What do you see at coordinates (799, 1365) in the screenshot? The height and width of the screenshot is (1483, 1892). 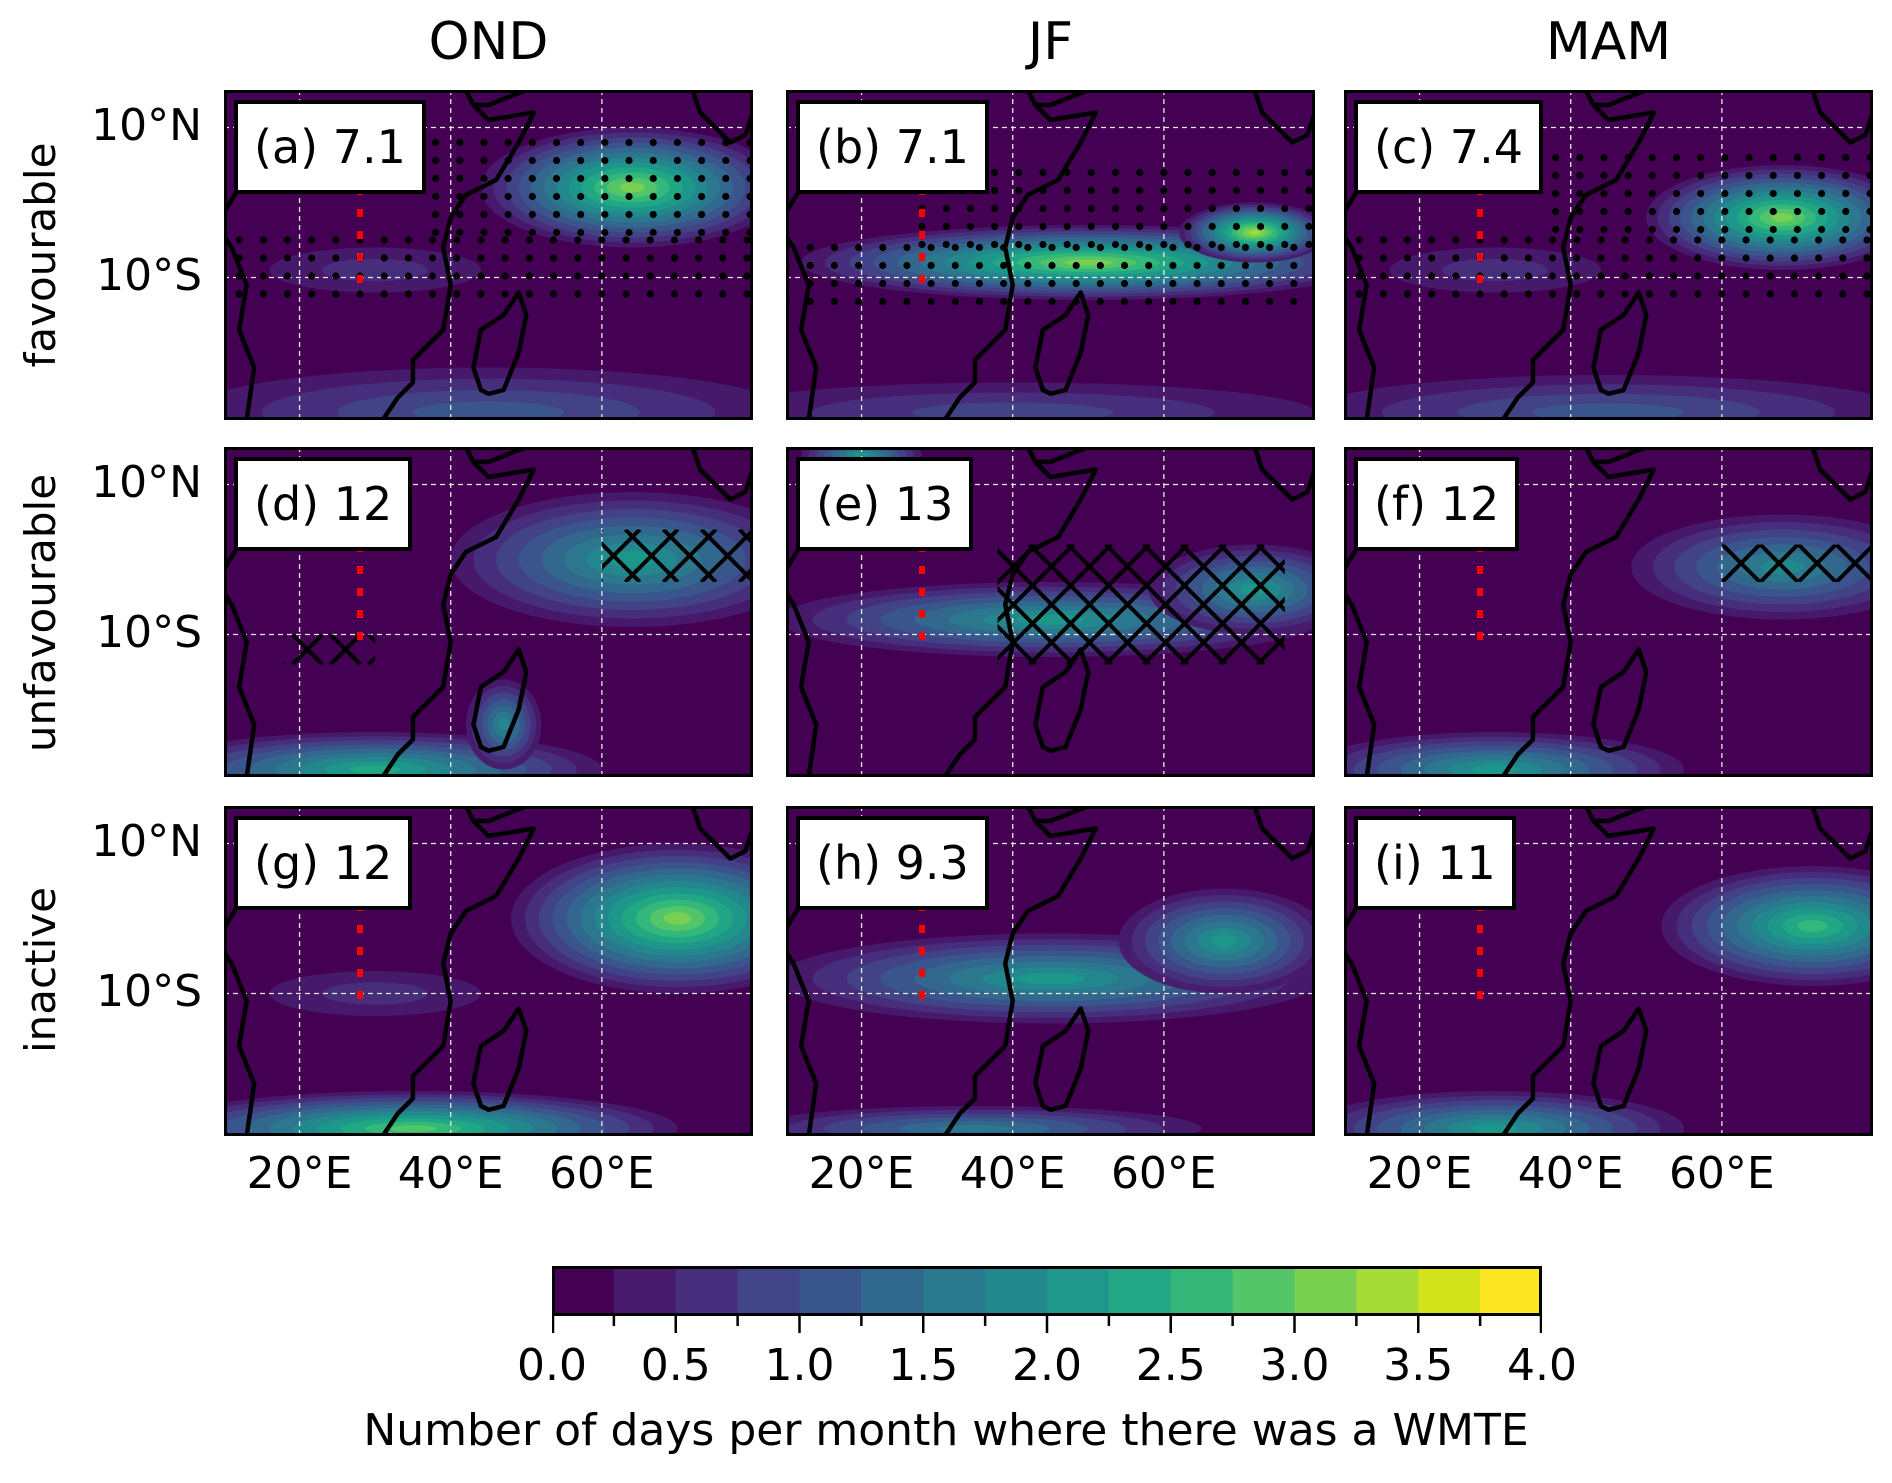 I see `colorbar-tick-label: 1.0` at bounding box center [799, 1365].